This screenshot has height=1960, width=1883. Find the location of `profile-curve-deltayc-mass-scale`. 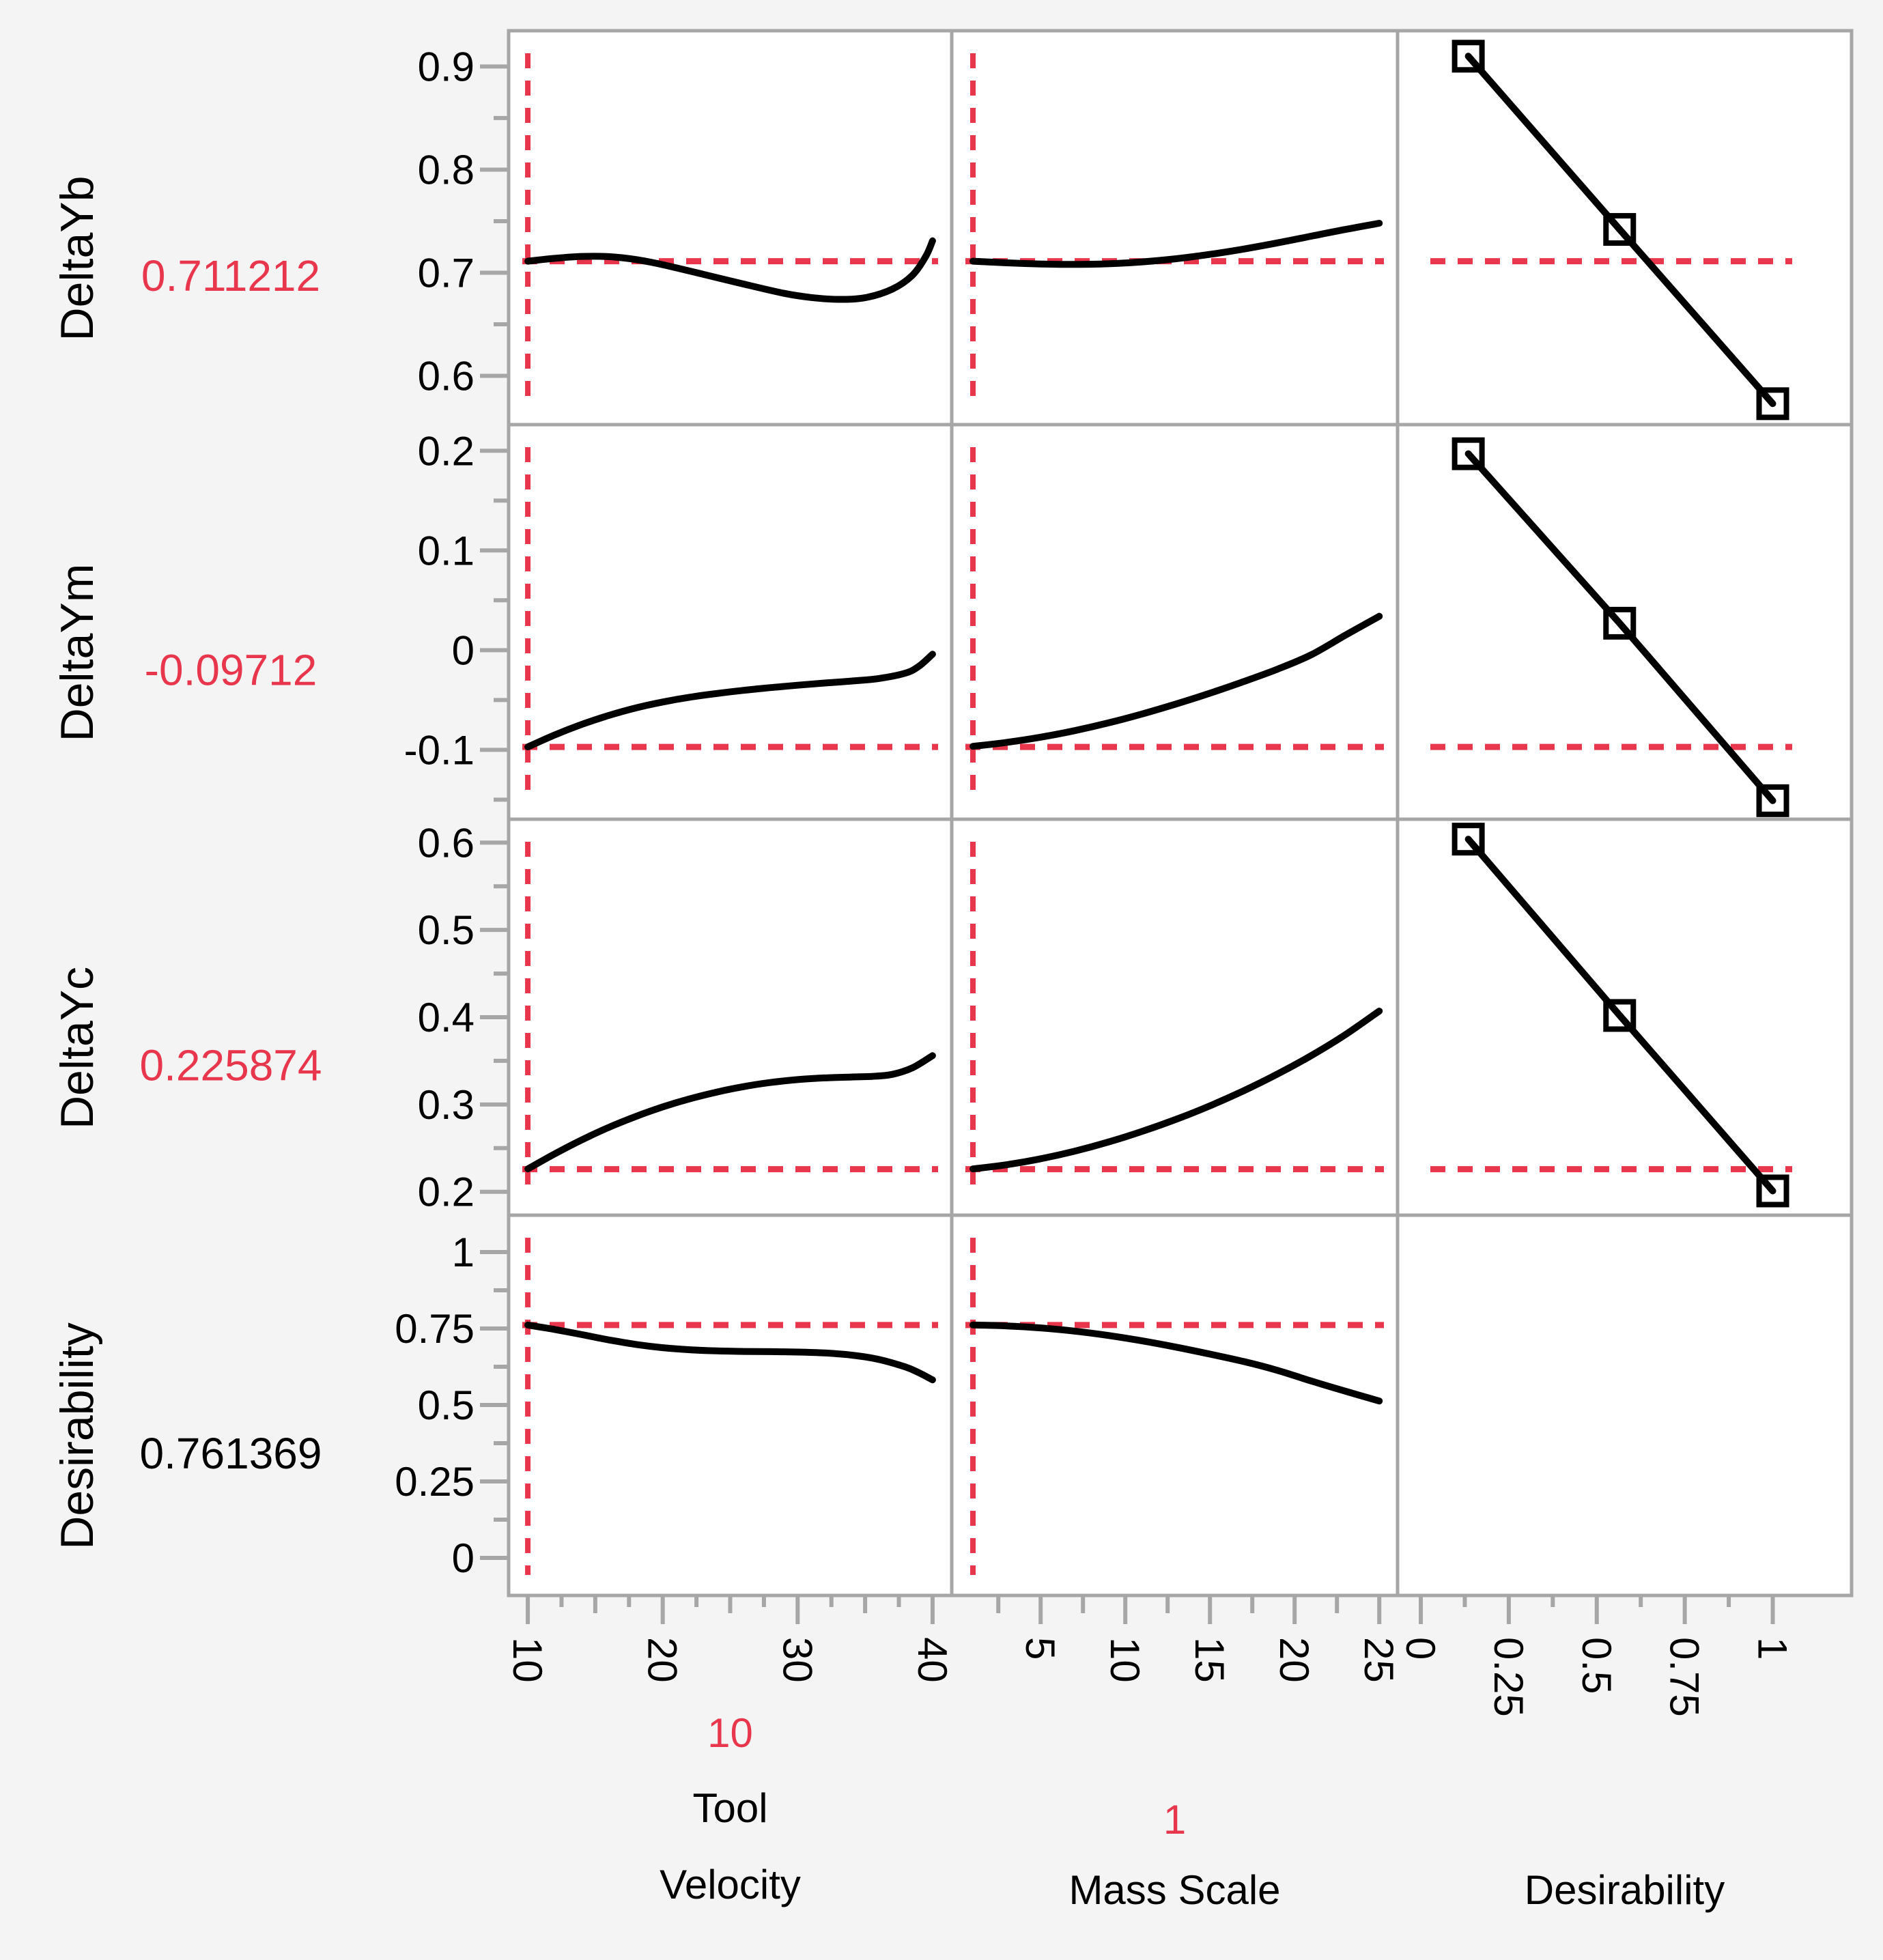

profile-curve-deltayc-mass-scale is located at coordinates (1176, 1090).